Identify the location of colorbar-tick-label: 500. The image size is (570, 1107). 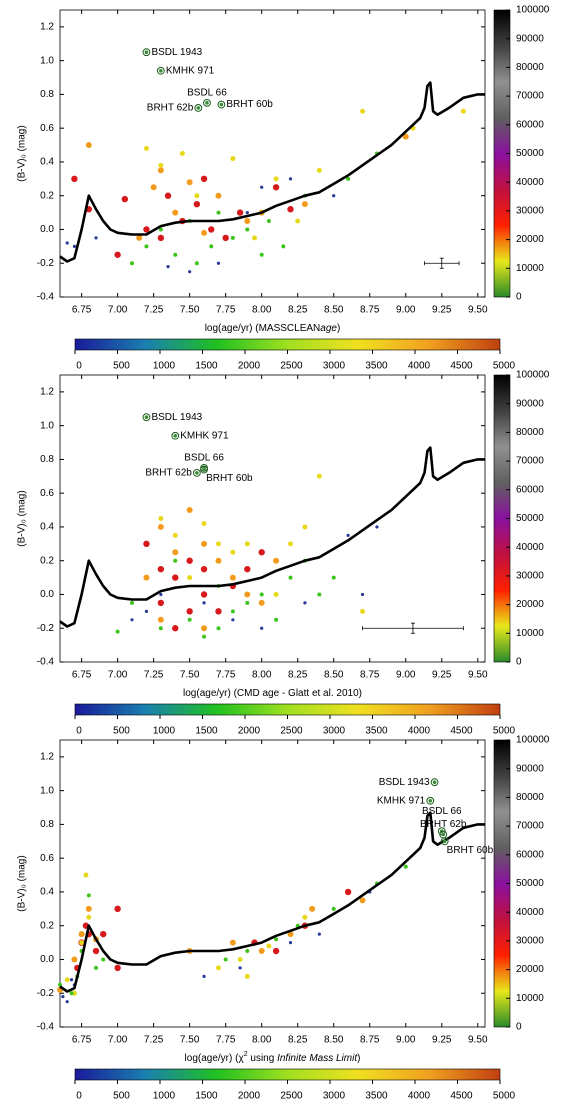
(121, 1096).